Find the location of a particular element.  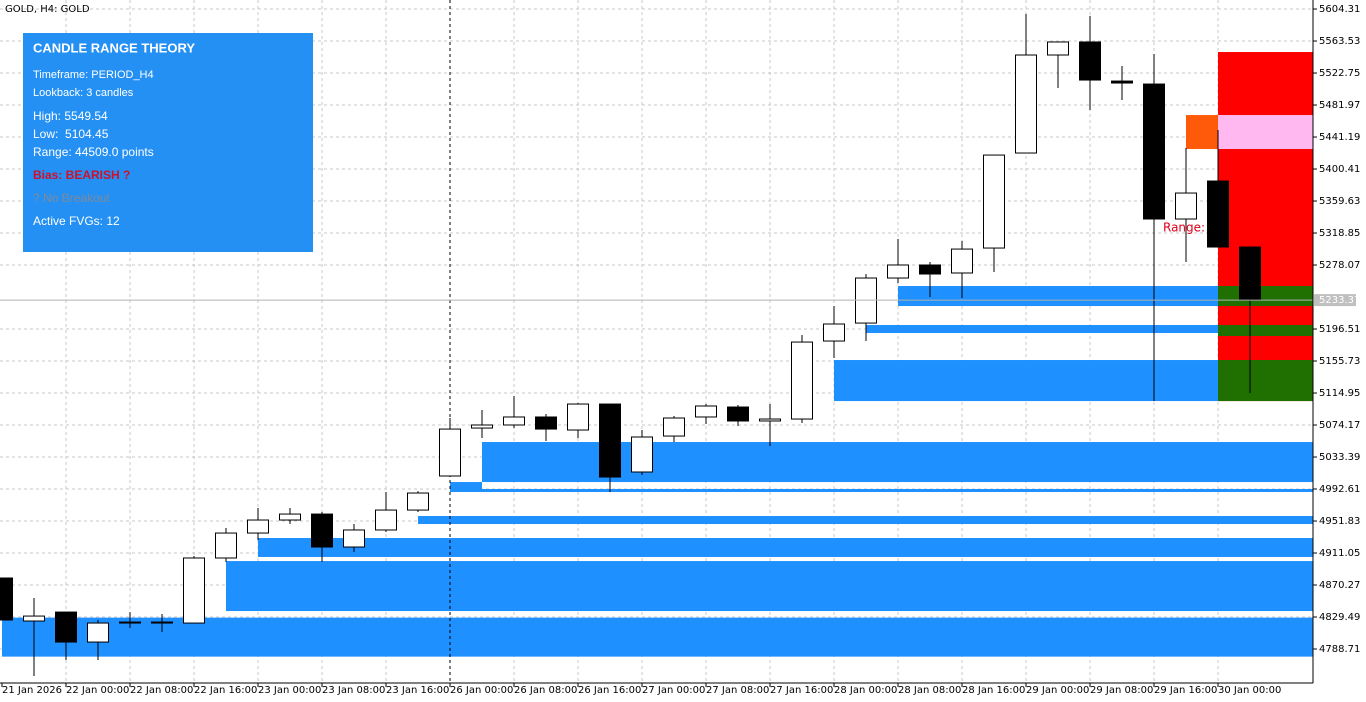

panel-stat: High: 5549.54 is located at coordinates (70, 116).